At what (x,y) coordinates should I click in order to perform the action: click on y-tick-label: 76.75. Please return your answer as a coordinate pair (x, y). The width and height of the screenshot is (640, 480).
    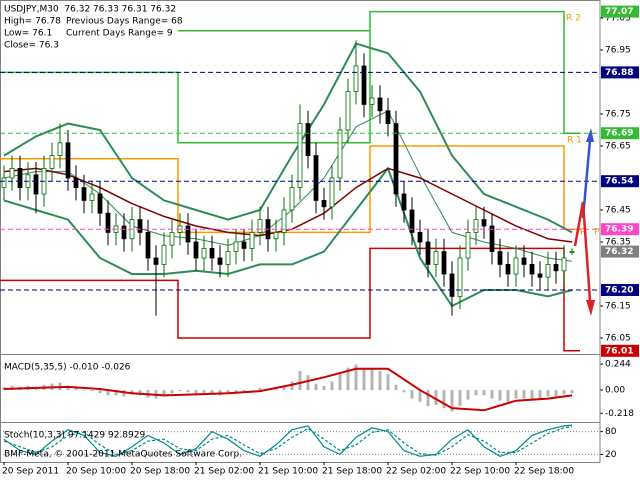
    Looking at the image, I should click on (618, 115).